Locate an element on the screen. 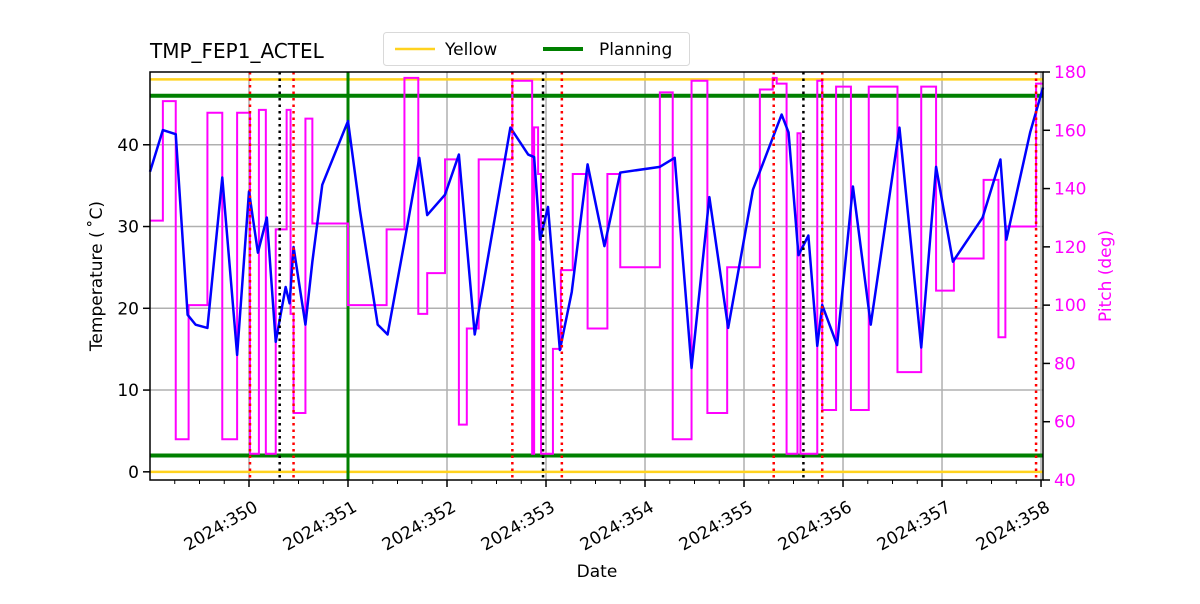 The width and height of the screenshot is (1200, 604). y-tick-label: 30 is located at coordinates (128, 228).